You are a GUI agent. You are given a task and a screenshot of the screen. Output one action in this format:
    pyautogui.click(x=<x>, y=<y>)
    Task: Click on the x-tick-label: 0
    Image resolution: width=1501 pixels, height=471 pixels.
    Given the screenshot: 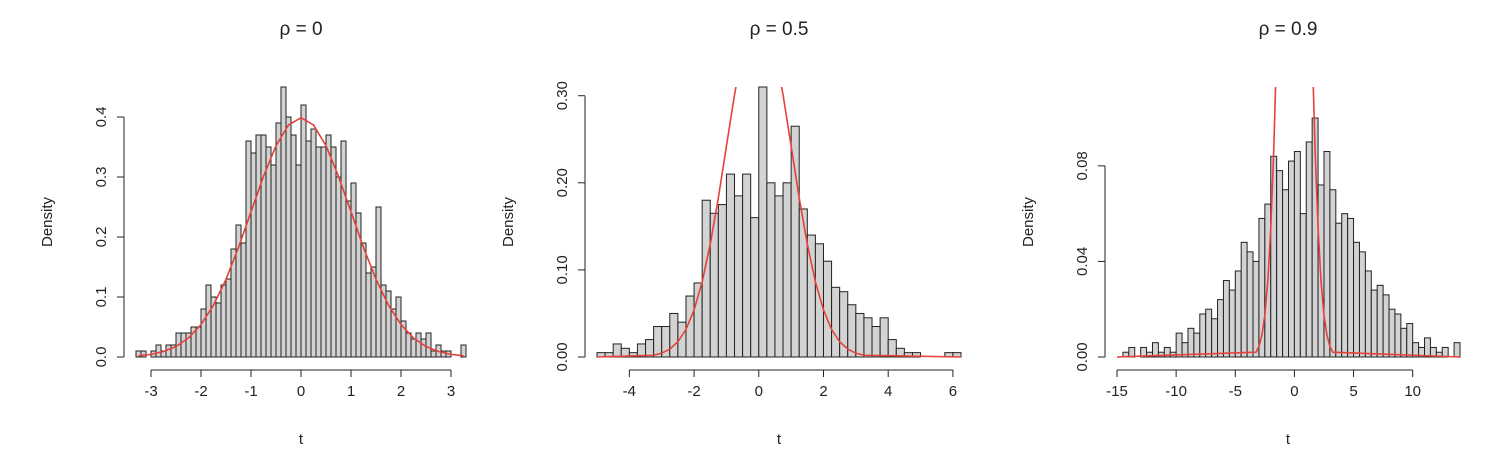 What is the action you would take?
    pyautogui.click(x=759, y=391)
    